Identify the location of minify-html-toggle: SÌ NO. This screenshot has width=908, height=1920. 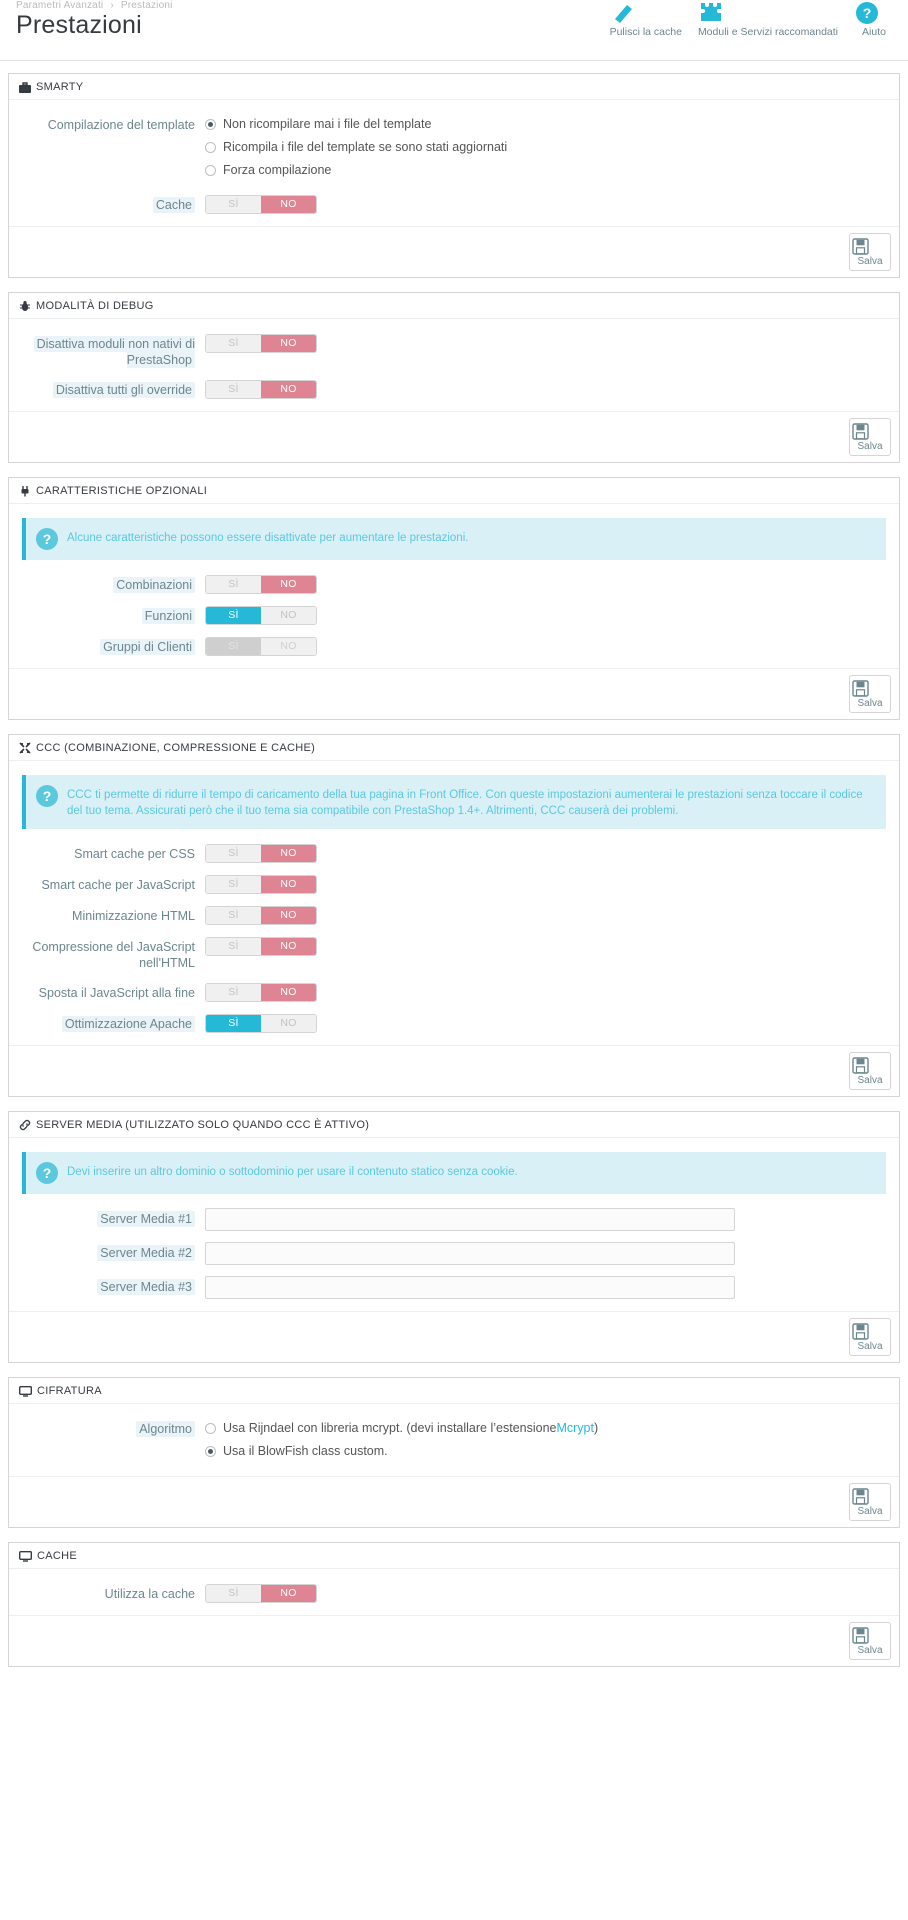
(261, 915).